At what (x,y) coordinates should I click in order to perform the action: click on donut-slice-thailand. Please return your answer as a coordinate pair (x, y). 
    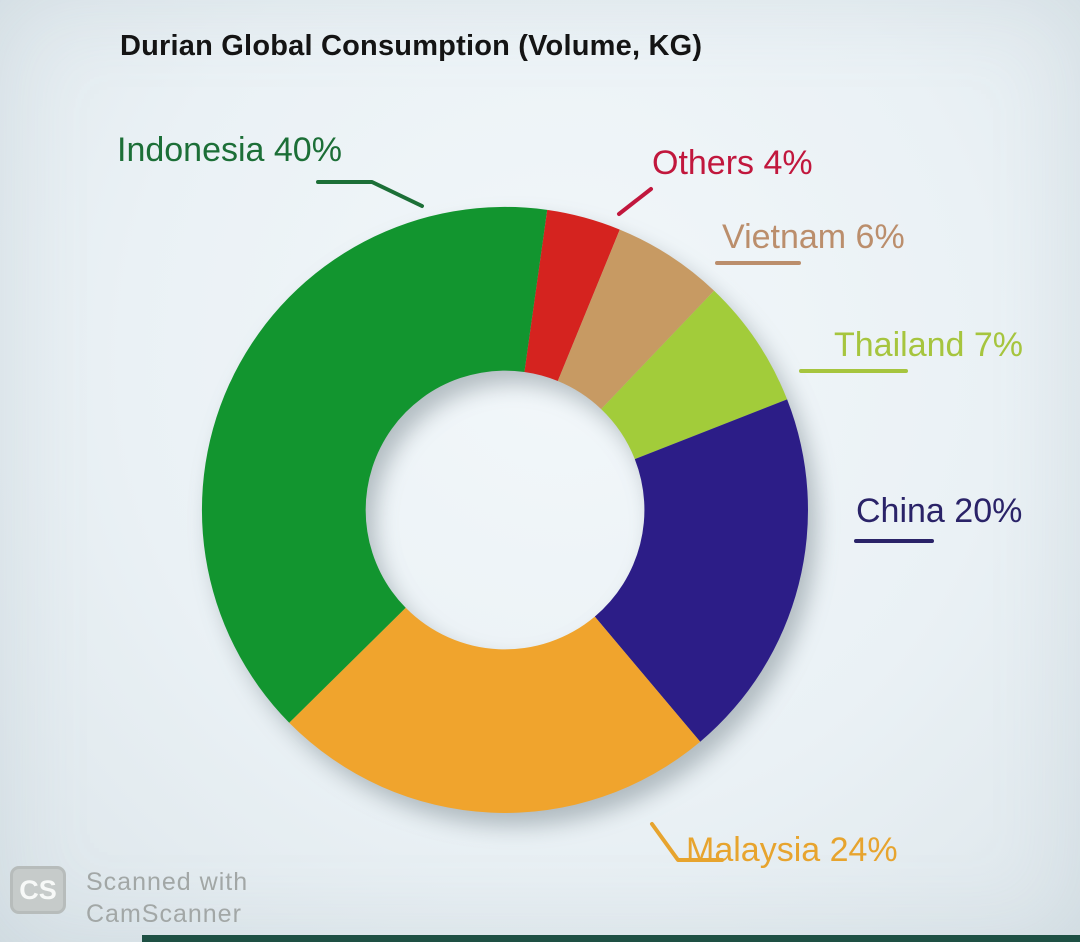
    Looking at the image, I should click on (694, 375).